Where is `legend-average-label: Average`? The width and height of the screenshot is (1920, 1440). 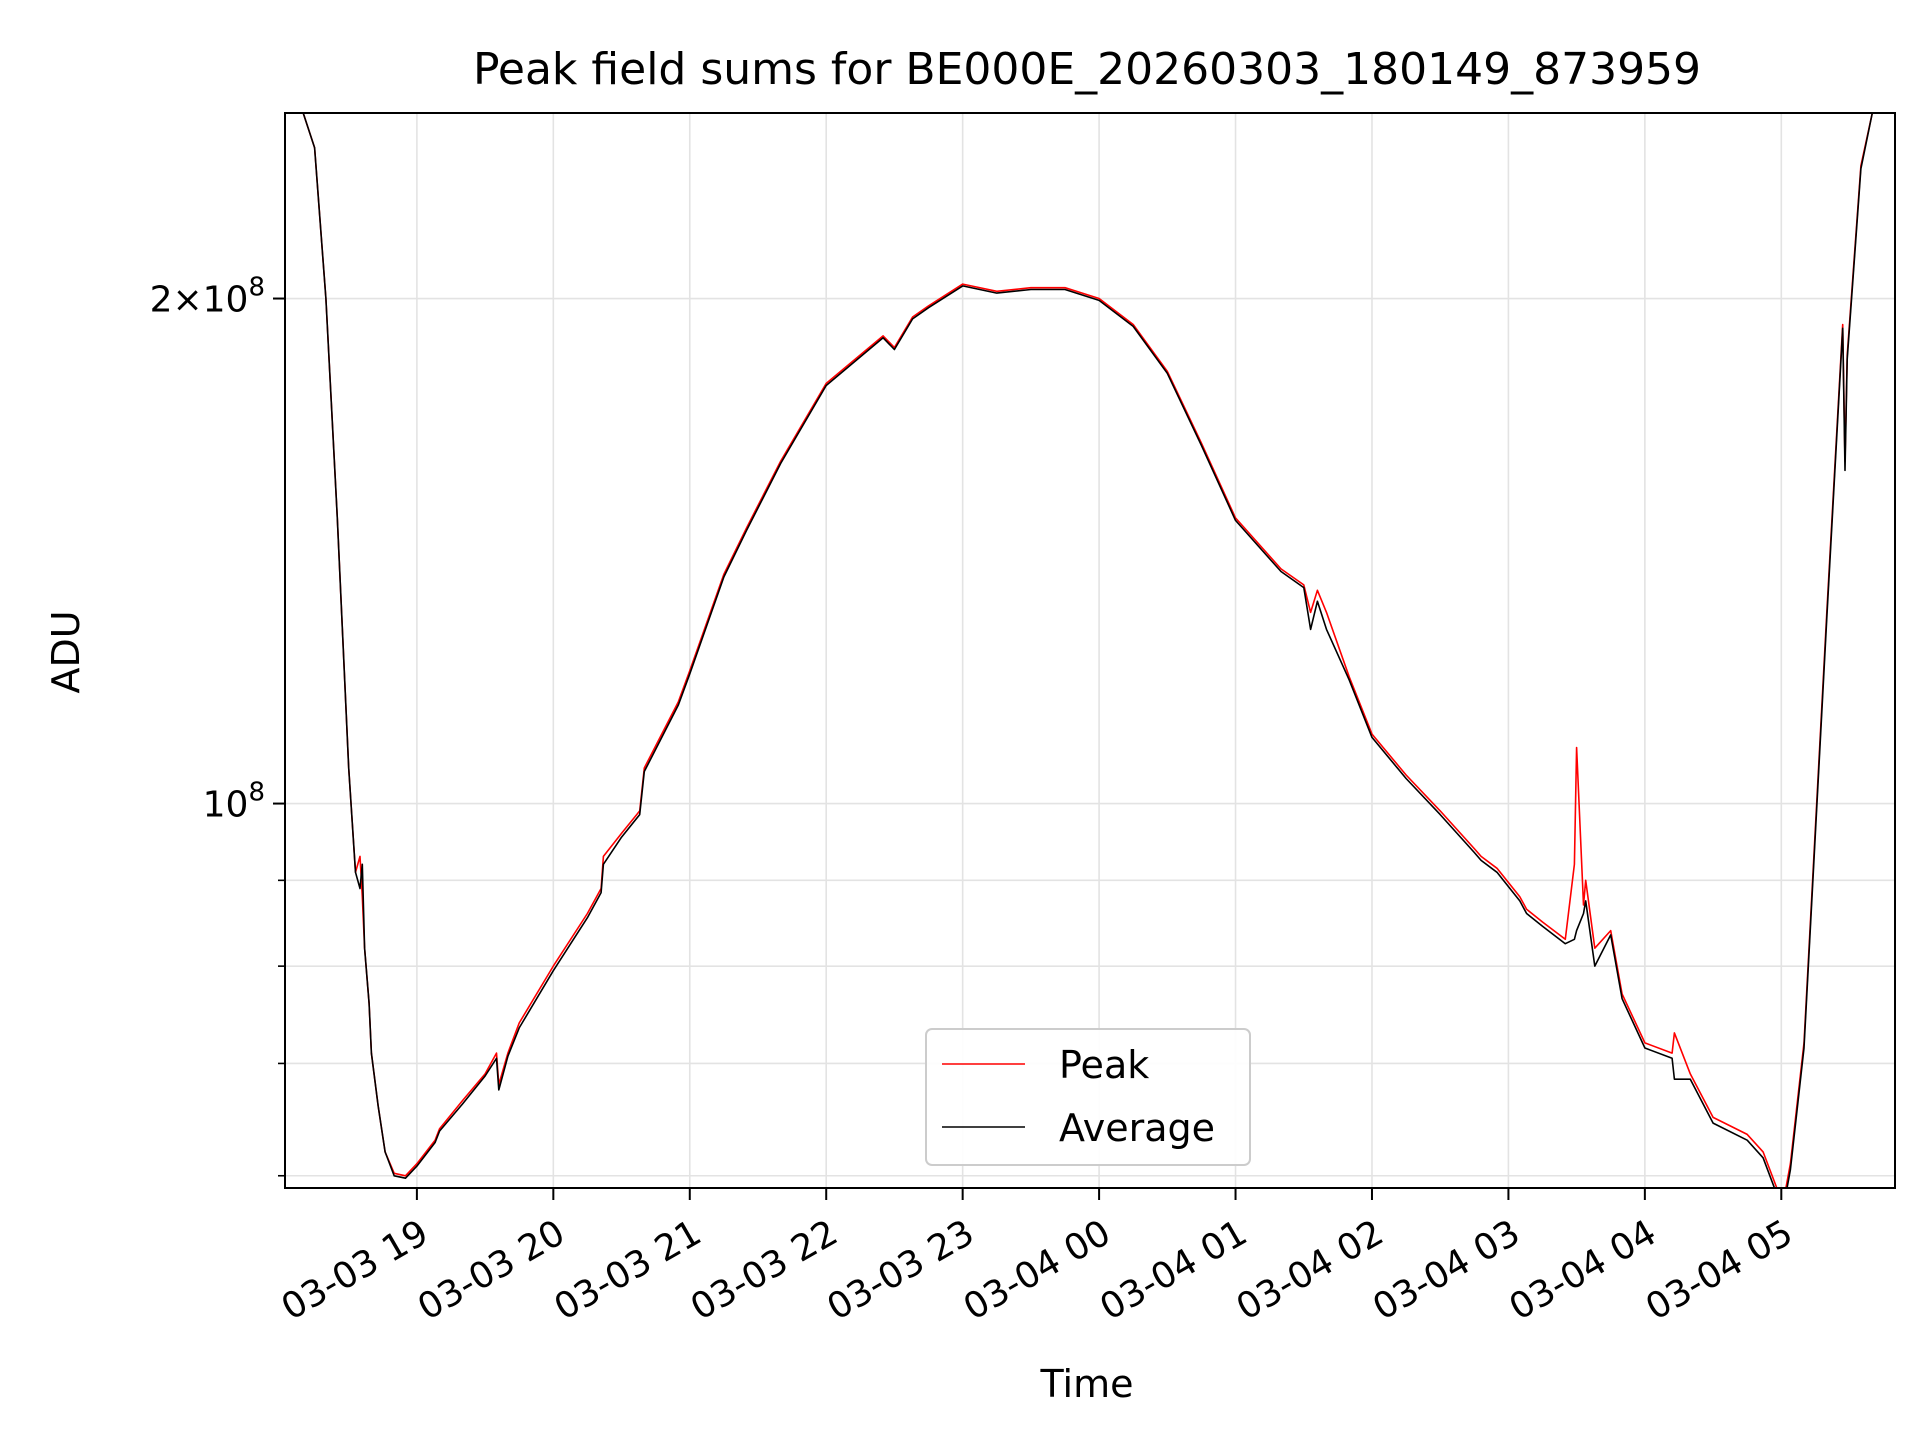 legend-average-label: Average is located at coordinates (1137, 1128).